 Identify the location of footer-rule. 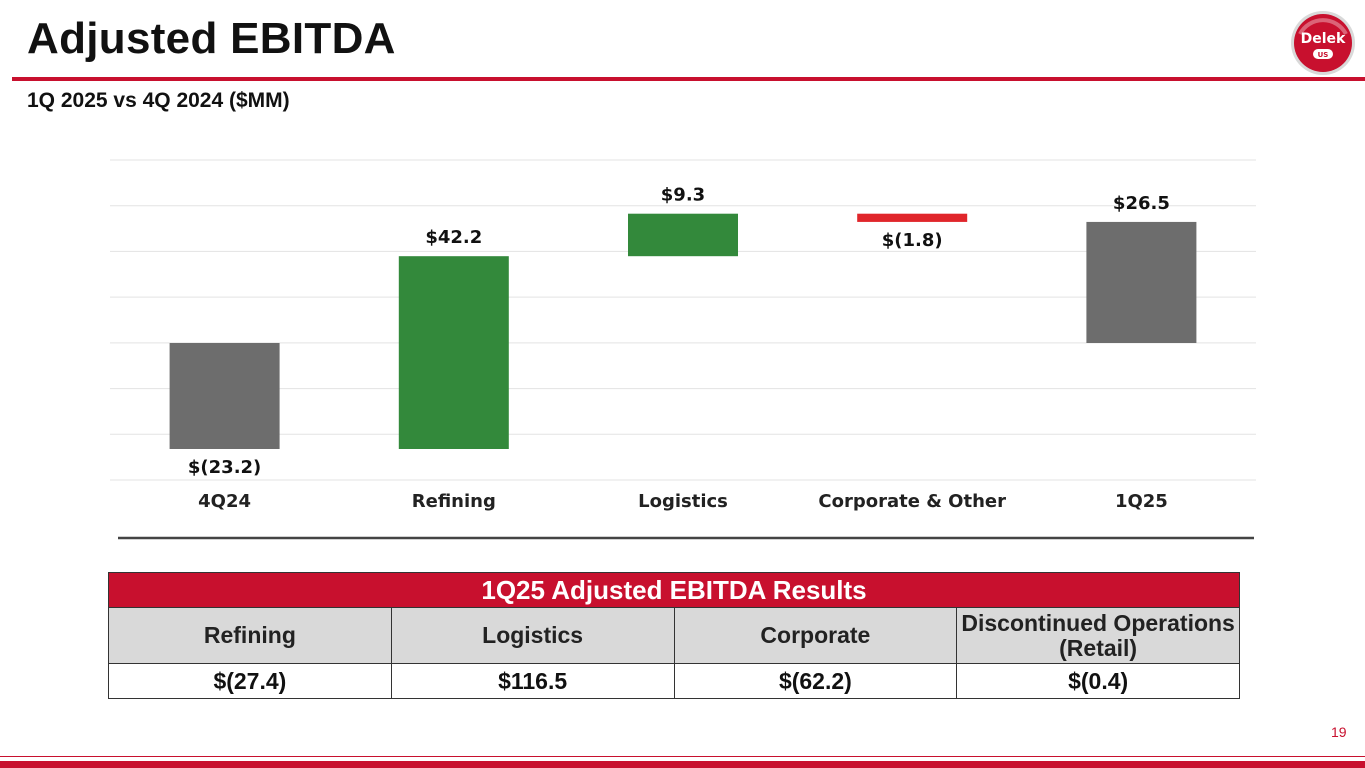
(682, 756).